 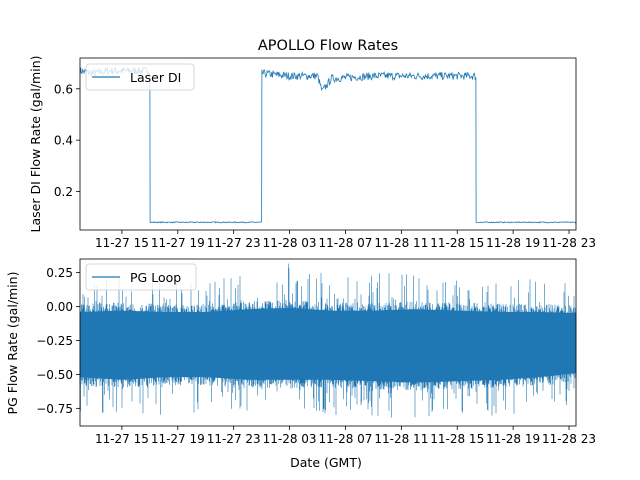 I want to click on top-x-tick-label: 11-28 19, so click(x=513, y=243).